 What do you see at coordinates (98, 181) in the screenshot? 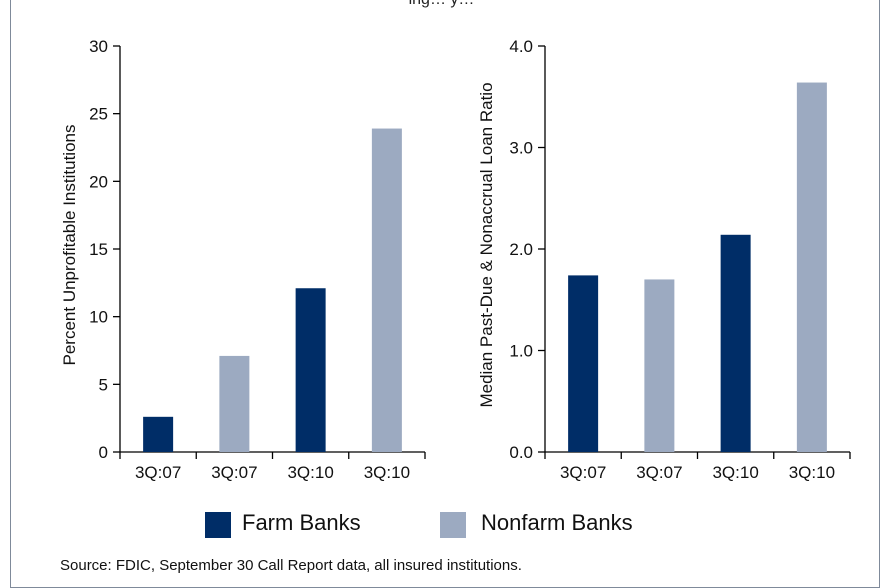
I see `chart1-y-tick-label: 20` at bounding box center [98, 181].